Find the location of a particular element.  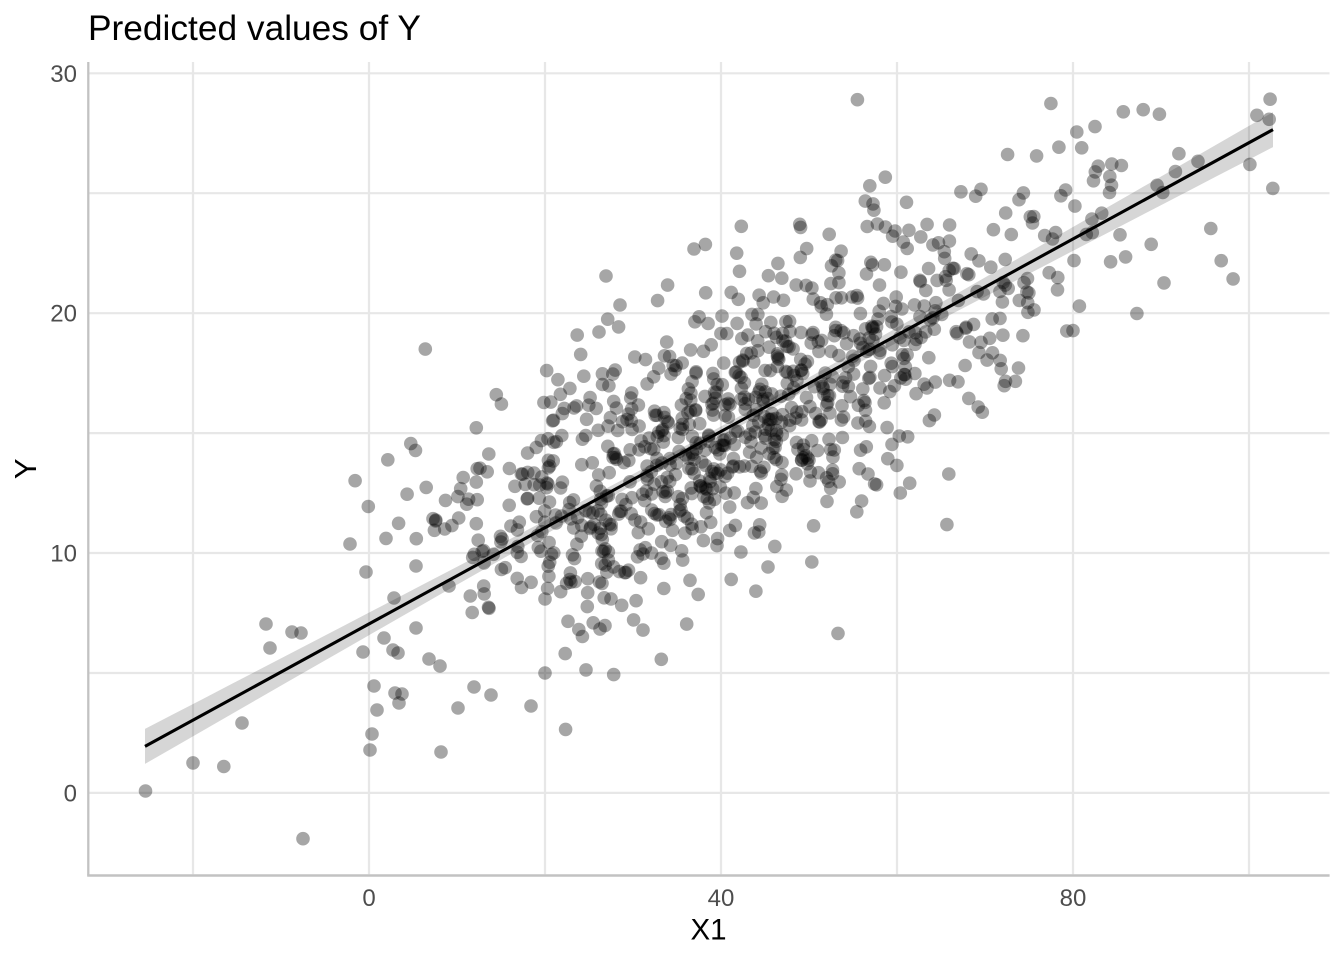

svg-text: Y is located at coordinates (25, 468).